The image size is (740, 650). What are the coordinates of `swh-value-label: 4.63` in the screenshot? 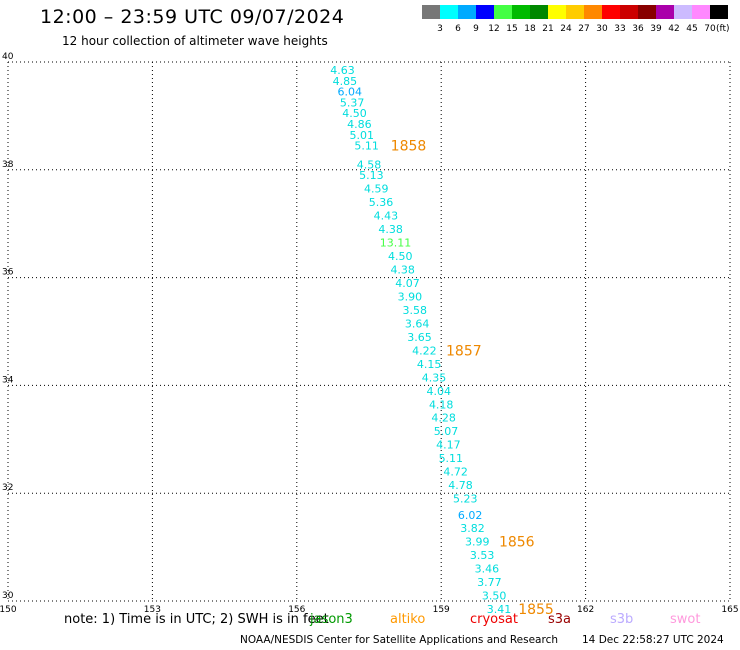 It's located at (342, 70).